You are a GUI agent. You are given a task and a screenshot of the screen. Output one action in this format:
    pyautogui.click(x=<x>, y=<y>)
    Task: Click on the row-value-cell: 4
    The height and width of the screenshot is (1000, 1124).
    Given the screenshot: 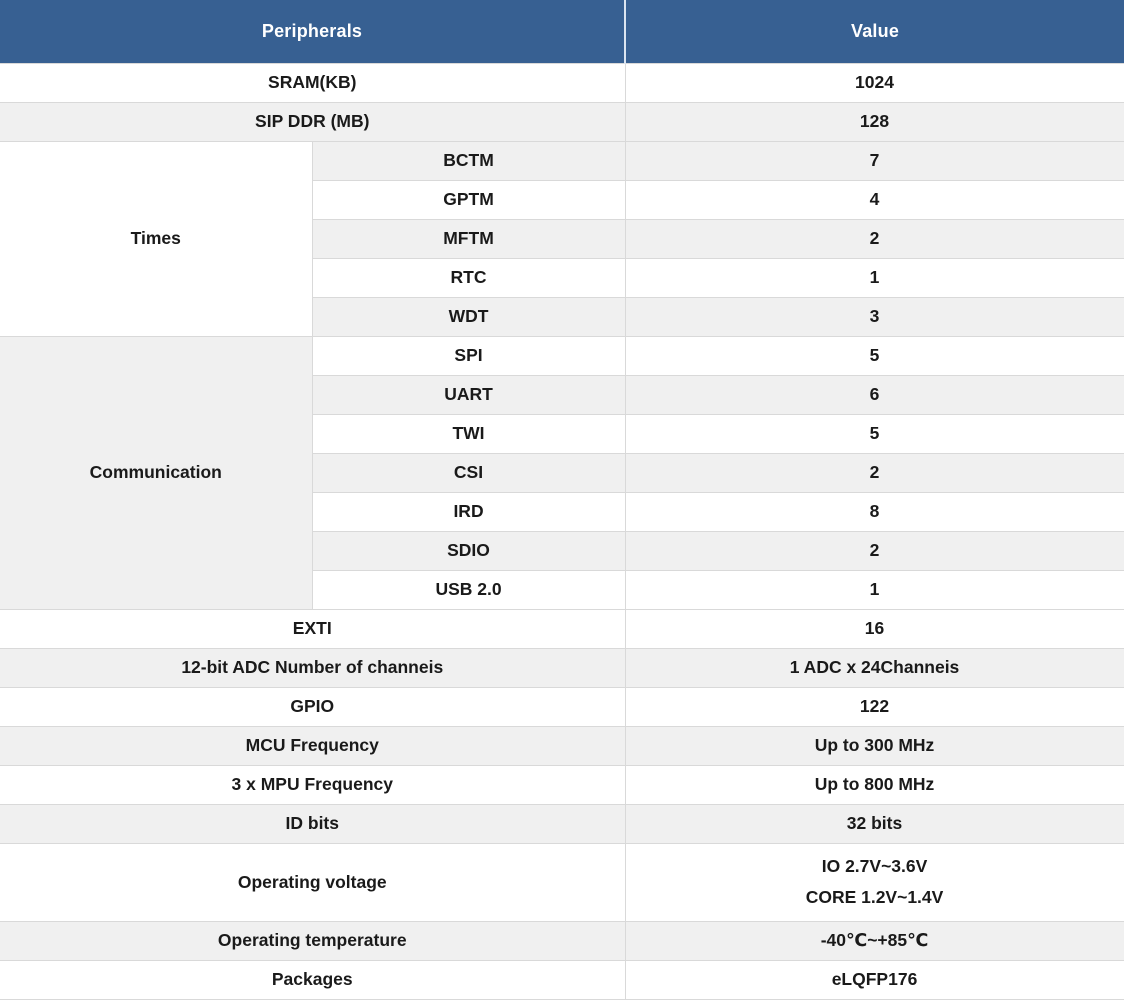 What is the action you would take?
    pyautogui.click(x=874, y=199)
    